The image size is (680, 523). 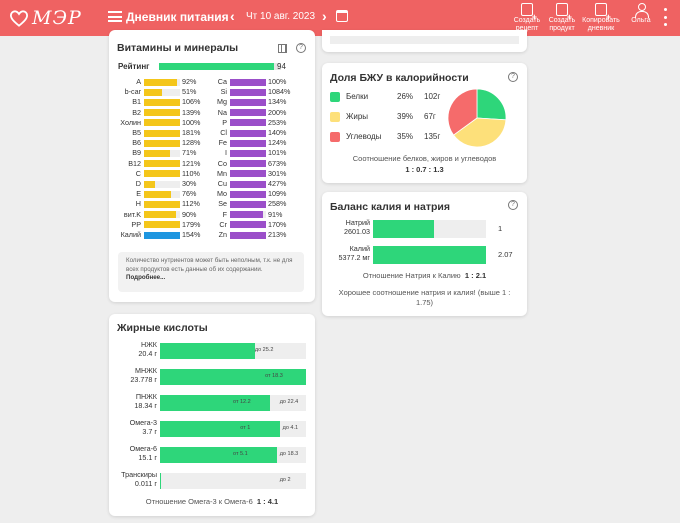 What do you see at coordinates (277, 173) in the screenshot?
I see `nutrient-value: 301%` at bounding box center [277, 173].